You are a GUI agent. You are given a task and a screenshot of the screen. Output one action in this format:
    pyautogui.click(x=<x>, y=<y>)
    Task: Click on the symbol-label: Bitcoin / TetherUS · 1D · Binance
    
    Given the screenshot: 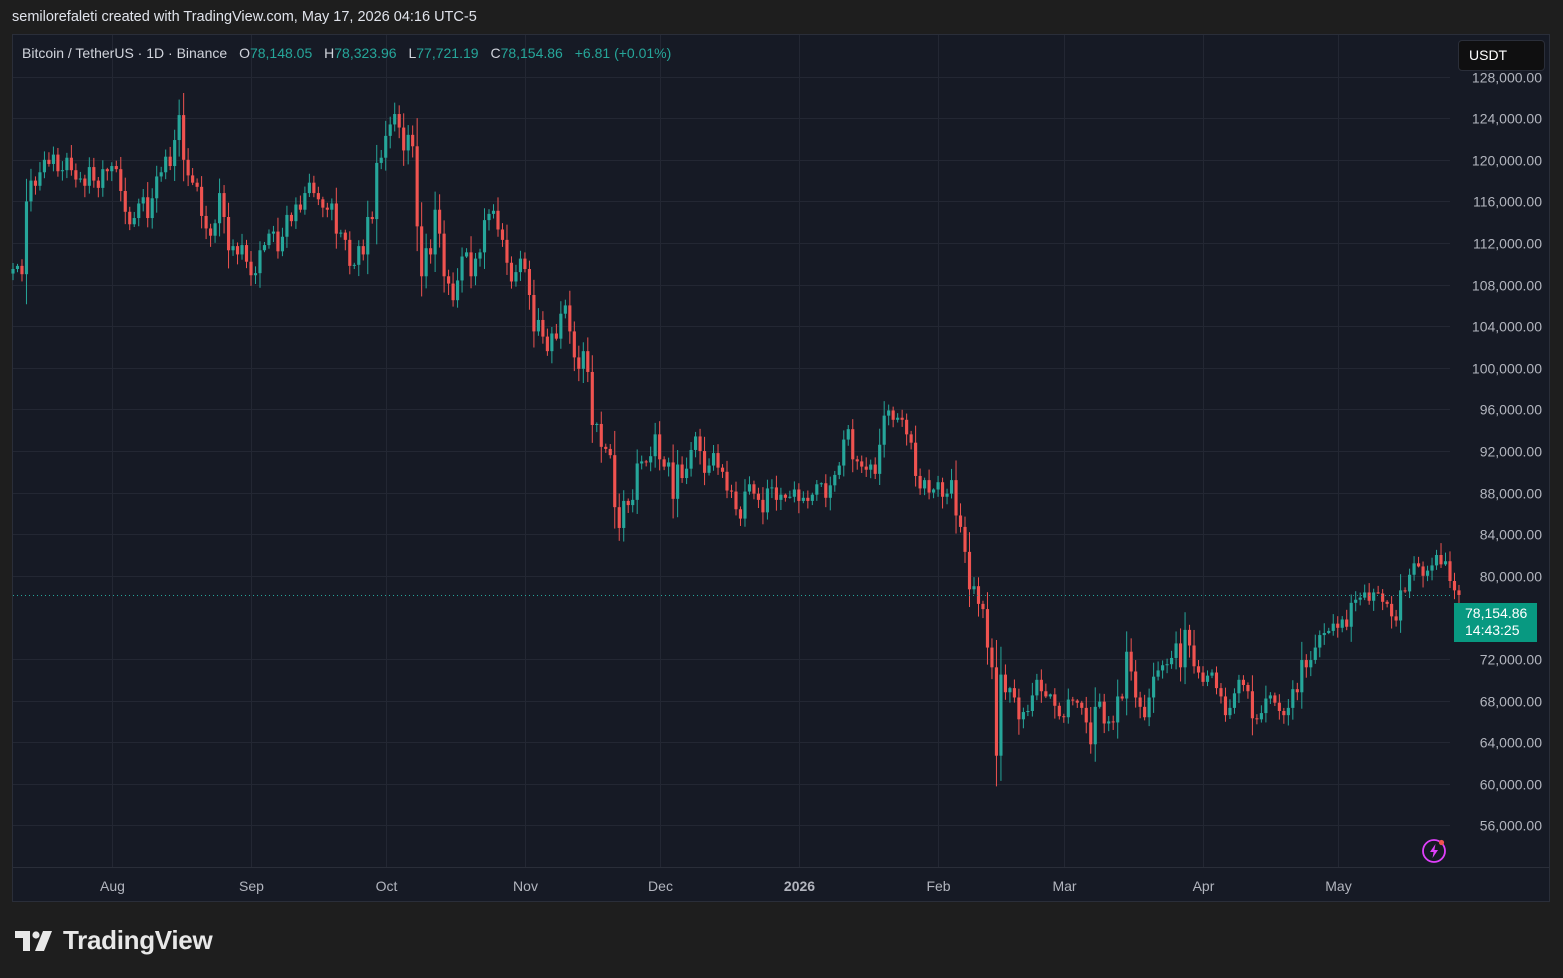 What is the action you would take?
    pyautogui.click(x=125, y=53)
    